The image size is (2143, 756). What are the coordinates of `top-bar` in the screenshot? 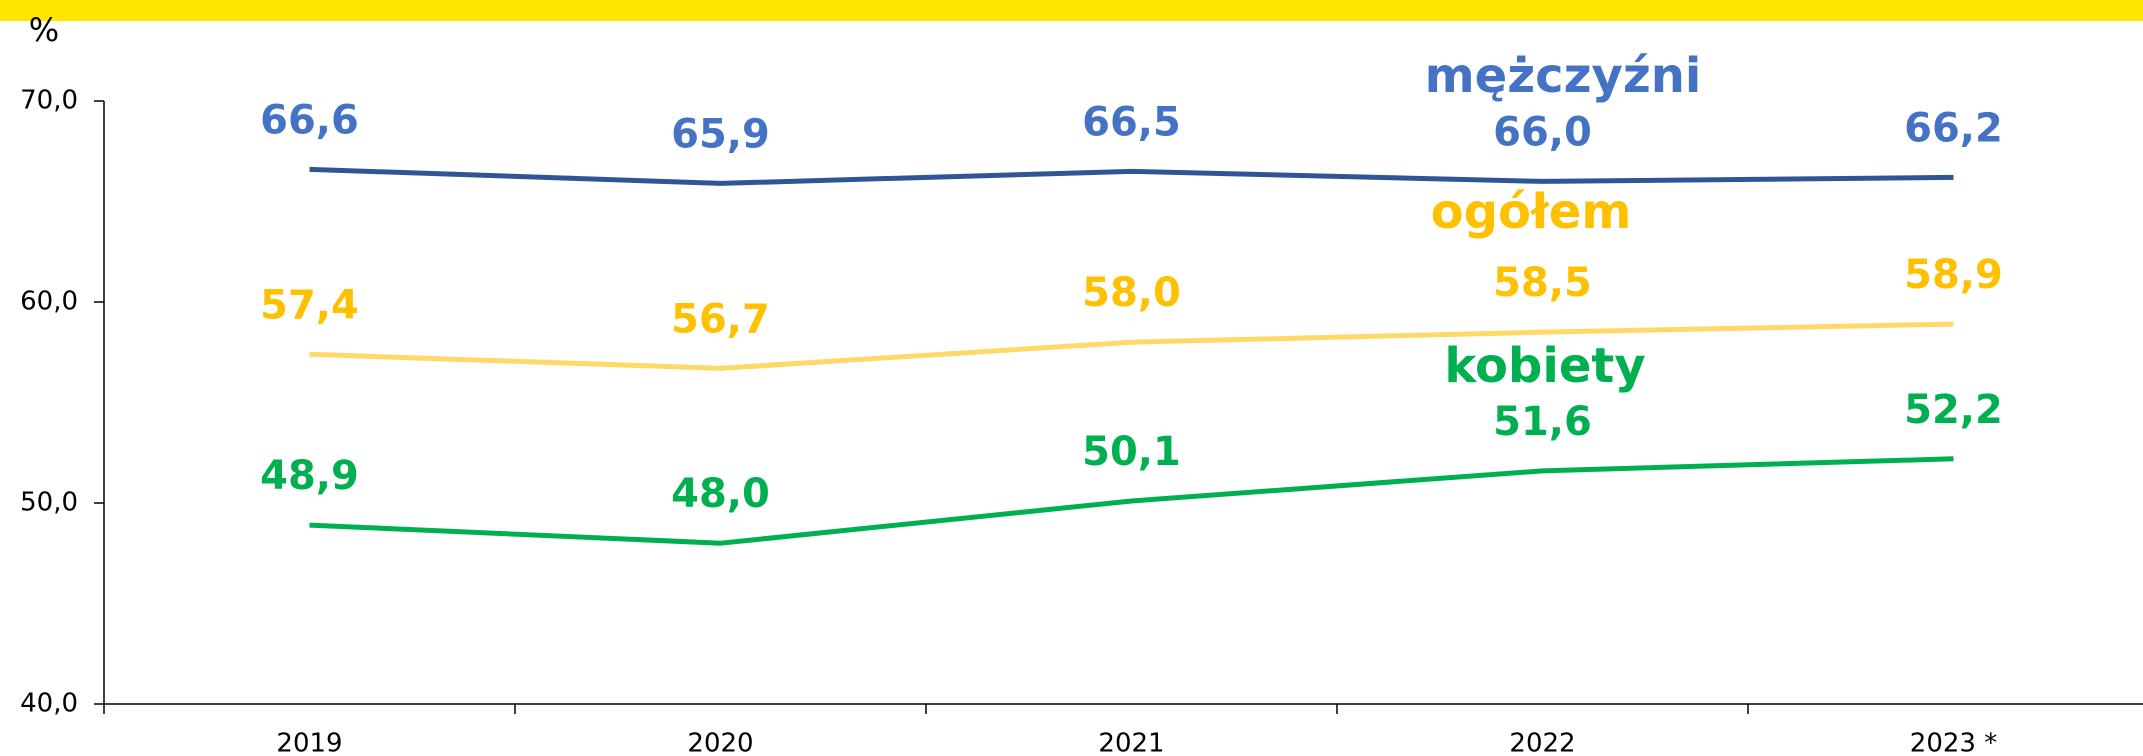 It's located at (1071, 10).